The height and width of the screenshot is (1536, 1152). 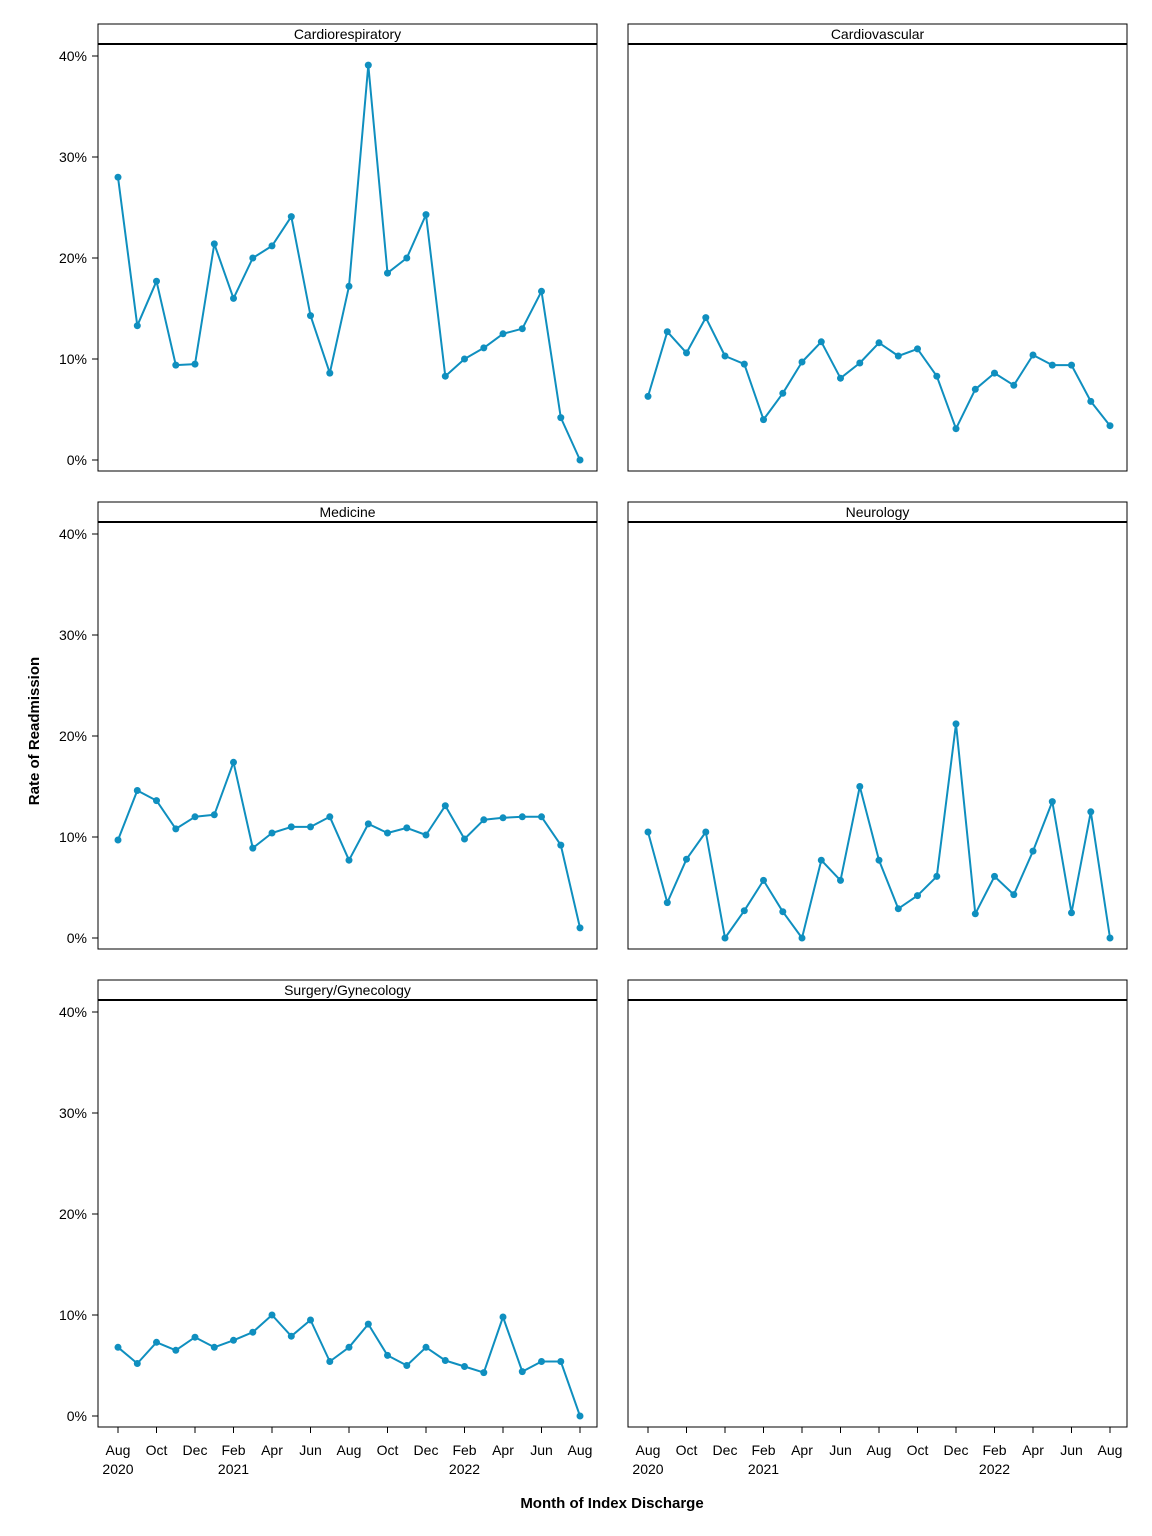 I want to click on y-tick-label: 10%, so click(x=73, y=359).